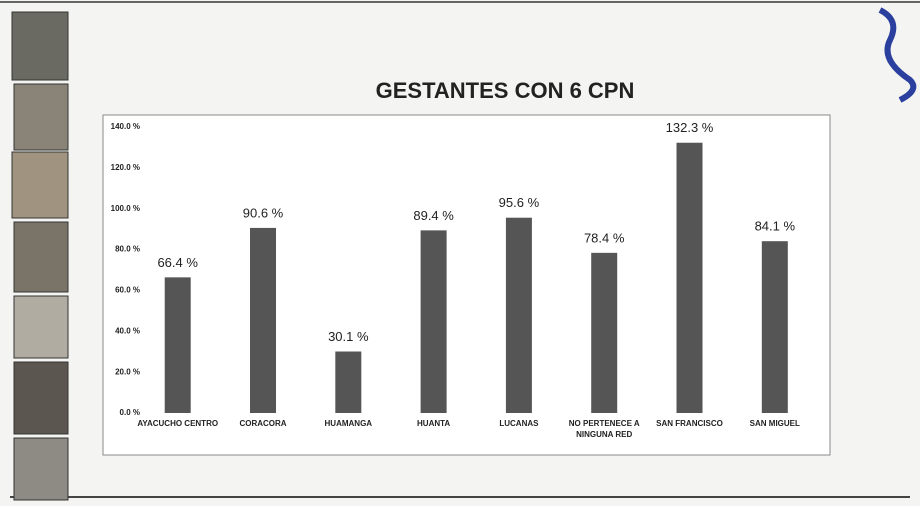 The image size is (920, 506). Describe the element at coordinates (434, 423) in the screenshot. I see `x-tick-label: HUANTA` at that location.